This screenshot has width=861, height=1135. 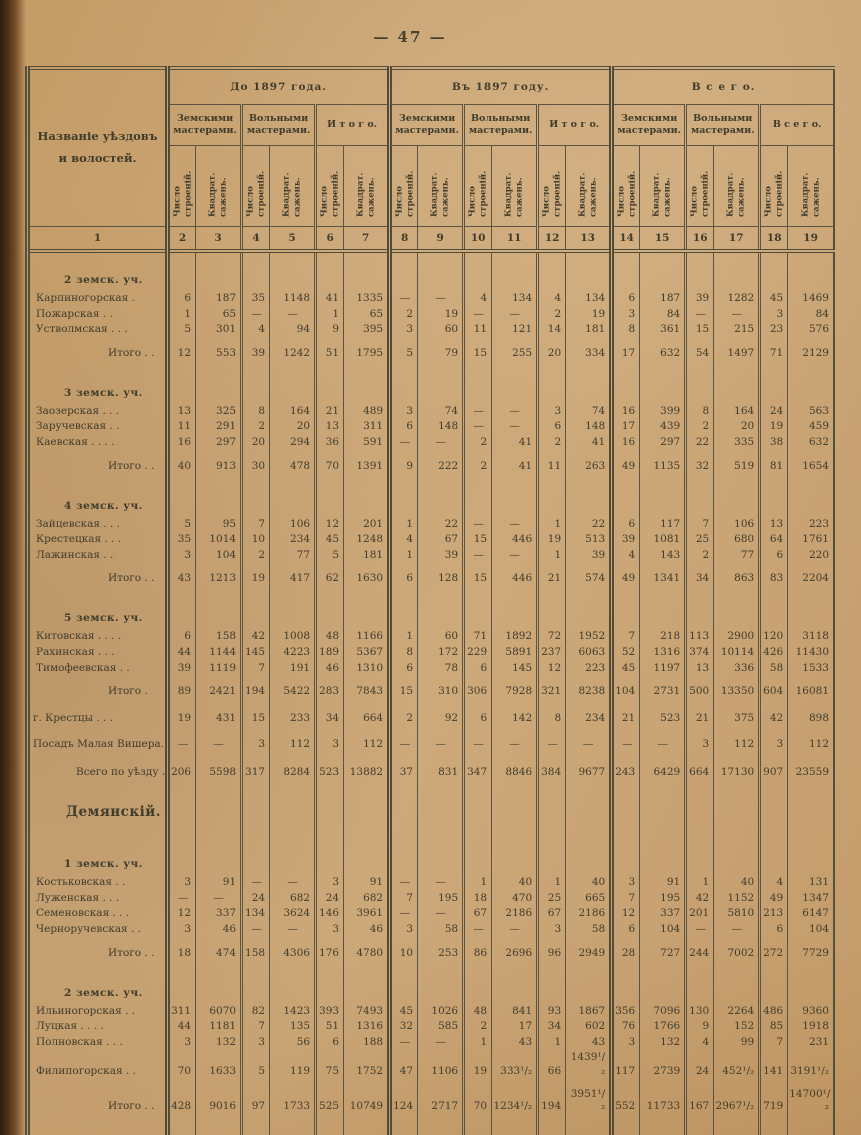 What do you see at coordinates (431, 1127) in the screenshot?
I see `section-header-row: 3 земск. уч.` at bounding box center [431, 1127].